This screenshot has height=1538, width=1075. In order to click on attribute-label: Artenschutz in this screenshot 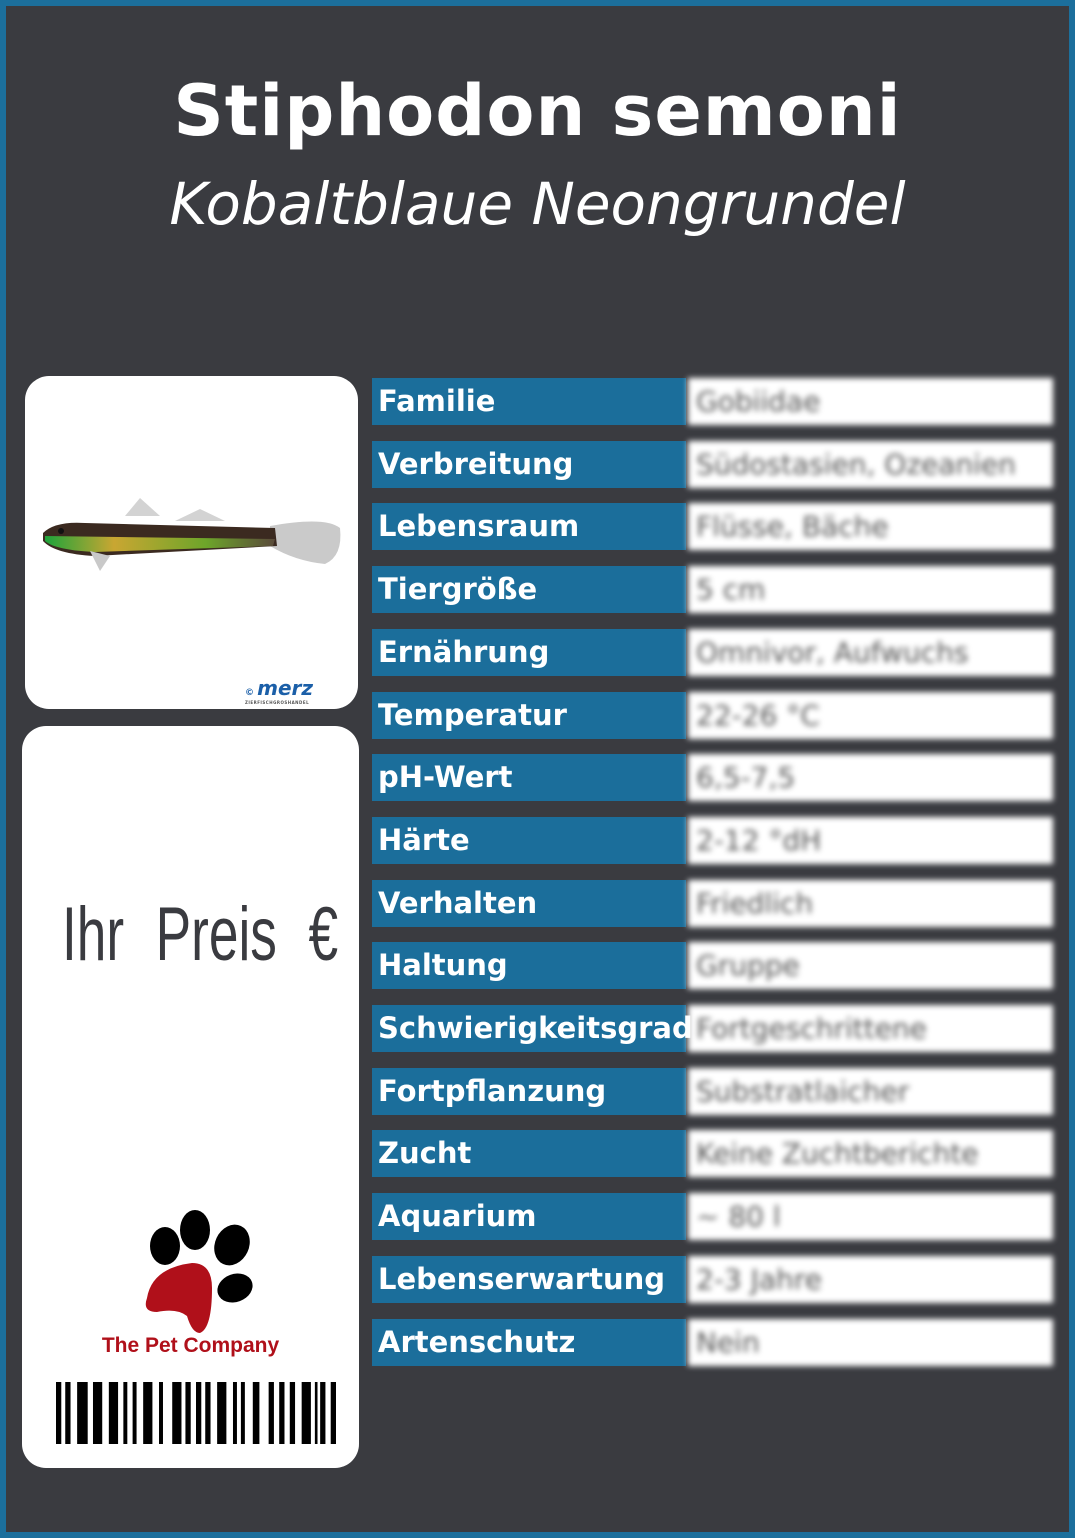, I will do `click(529, 1342)`.